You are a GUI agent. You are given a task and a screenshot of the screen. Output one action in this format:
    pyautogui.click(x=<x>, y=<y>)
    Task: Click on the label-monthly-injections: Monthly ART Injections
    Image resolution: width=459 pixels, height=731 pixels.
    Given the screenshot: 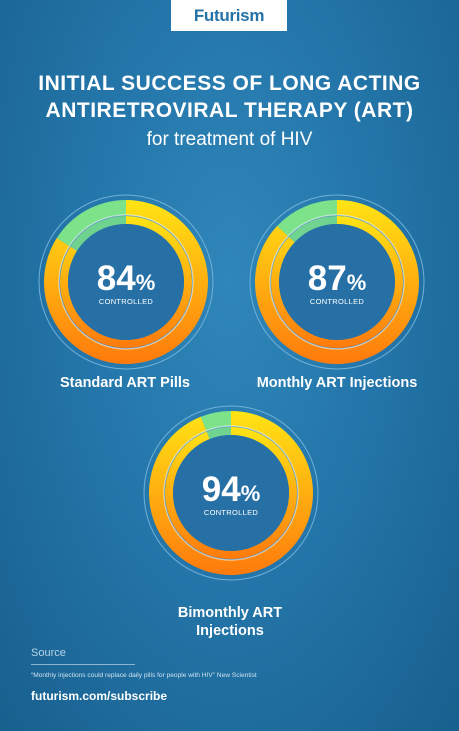 What is the action you would take?
    pyautogui.click(x=337, y=383)
    